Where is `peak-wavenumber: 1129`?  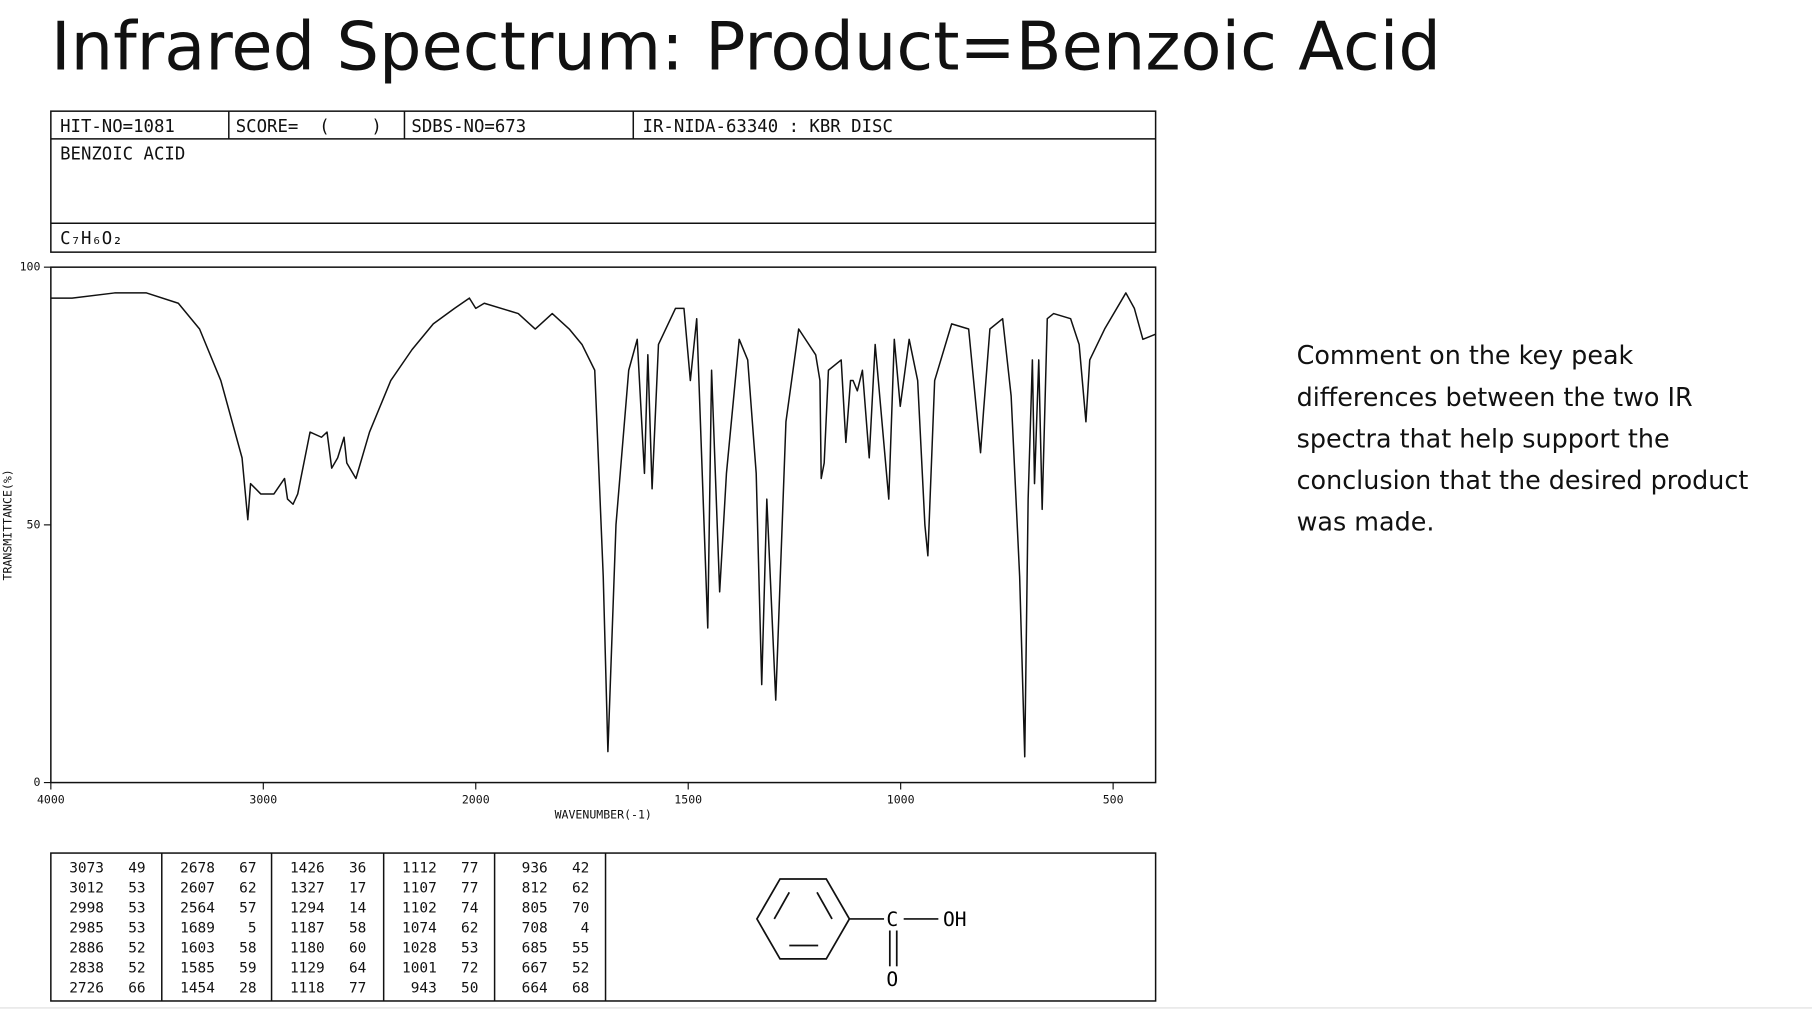
peak-wavenumber: 1129 is located at coordinates (307, 969).